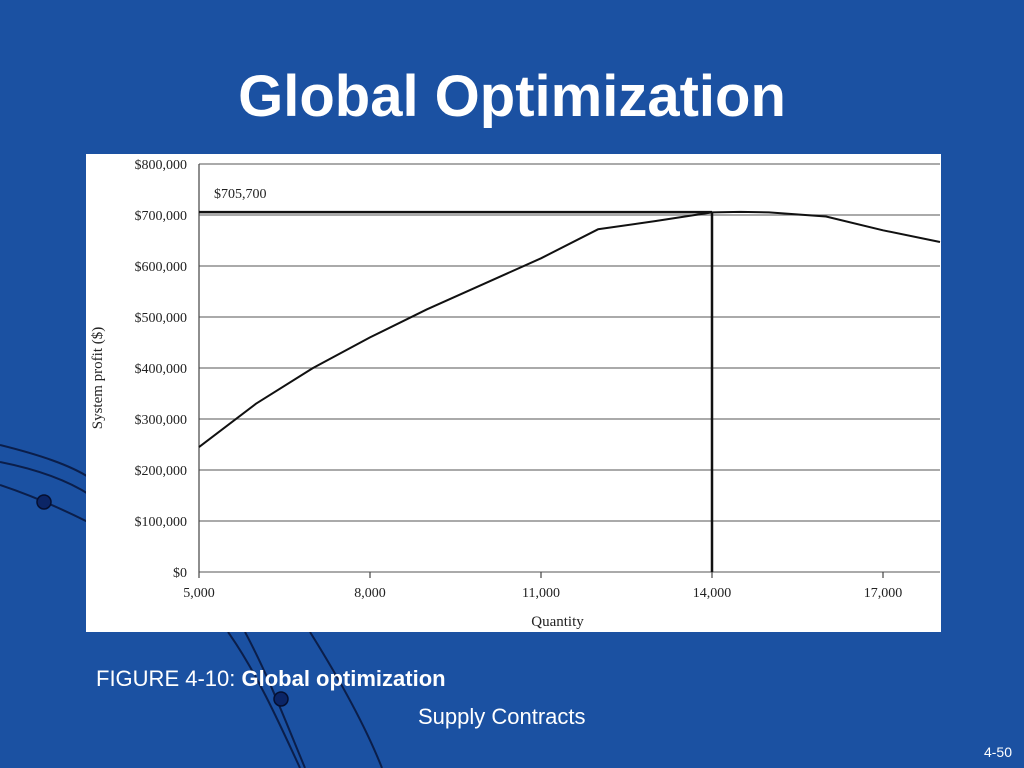  What do you see at coordinates (161, 471) in the screenshot?
I see `y-tick-label: $200,000` at bounding box center [161, 471].